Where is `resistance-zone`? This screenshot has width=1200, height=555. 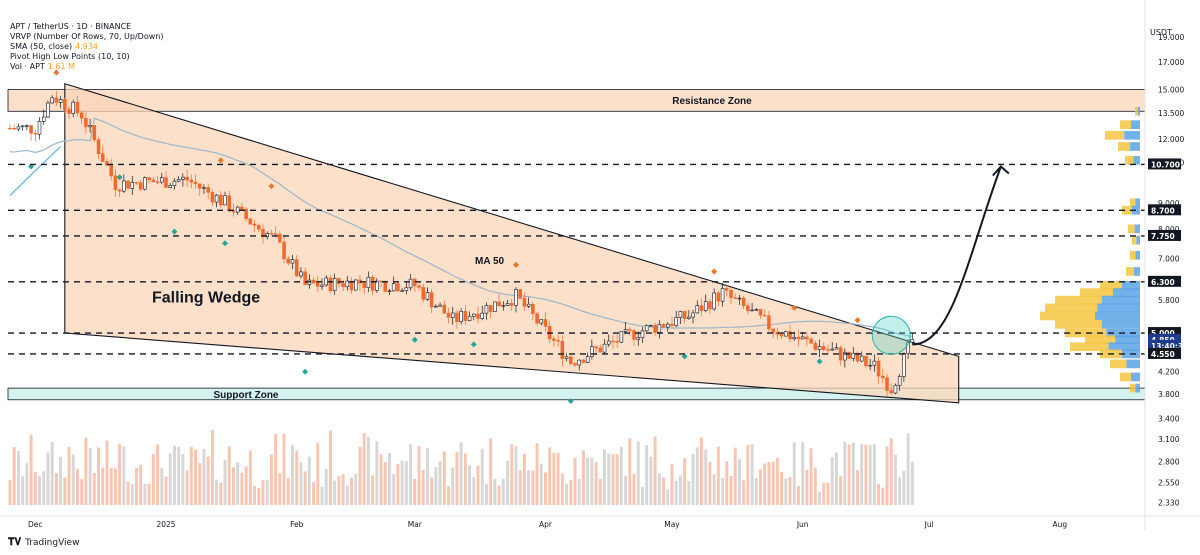 resistance-zone is located at coordinates (576, 100).